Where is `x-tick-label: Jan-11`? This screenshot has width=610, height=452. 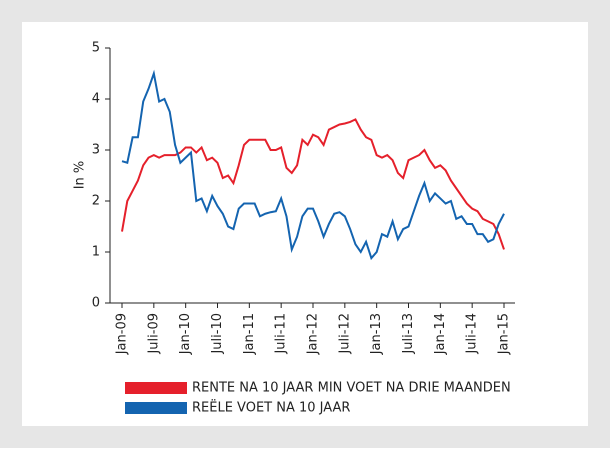 x-tick-label: Jan-11 is located at coordinates (249, 334).